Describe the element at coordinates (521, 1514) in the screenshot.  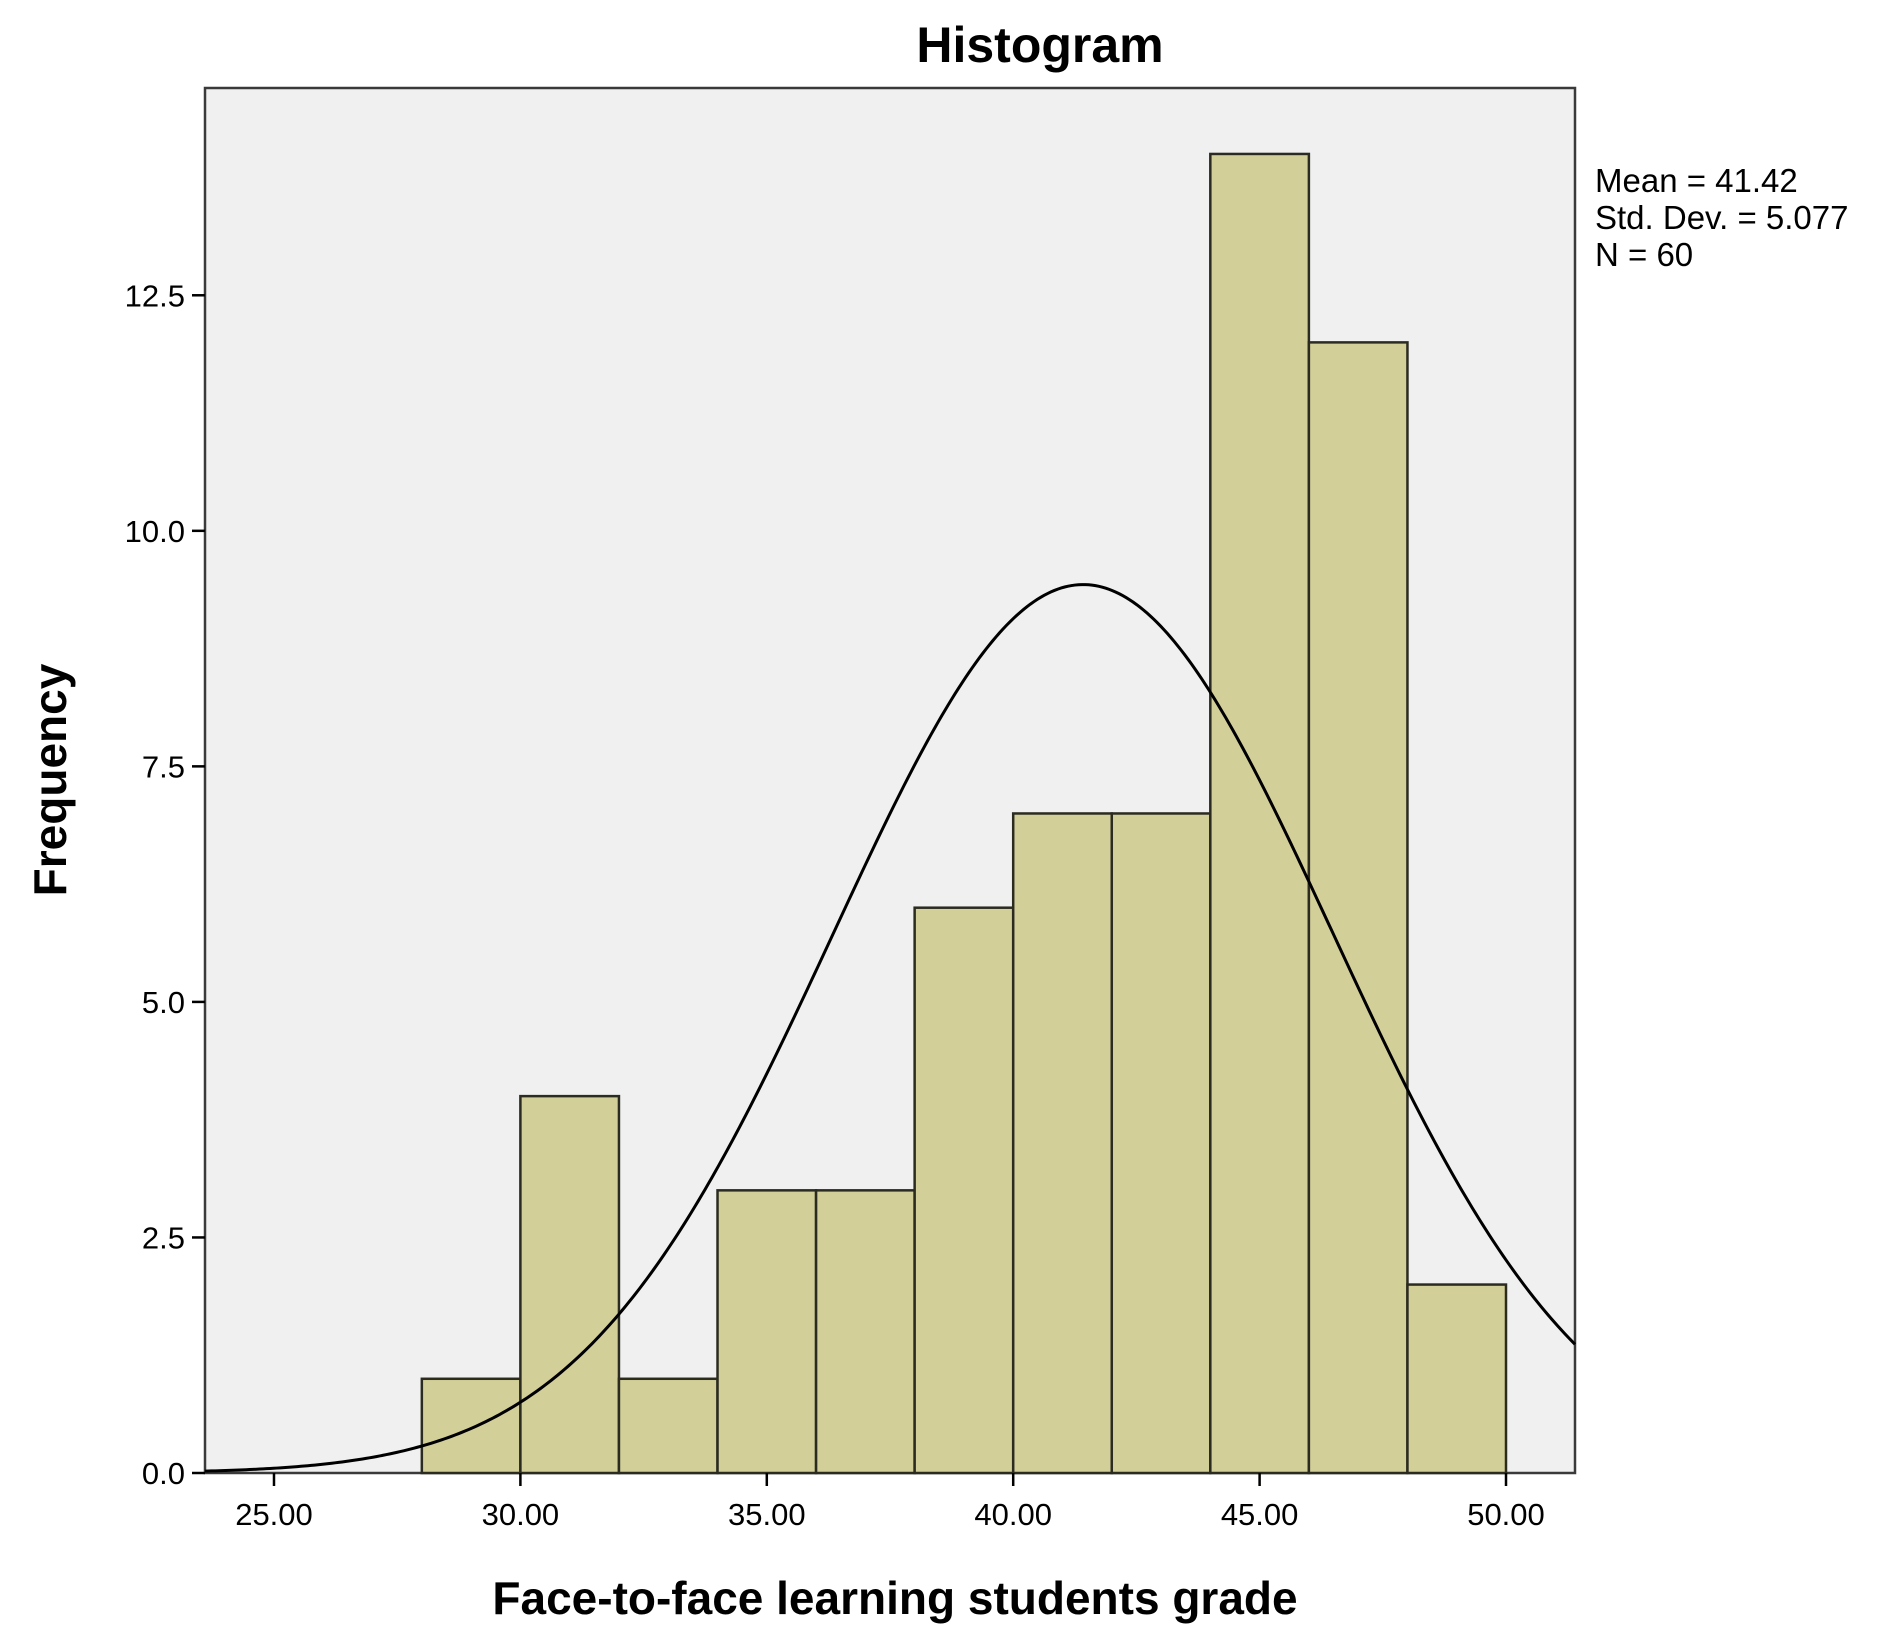
I see `x-tick-label: 30.00` at that location.